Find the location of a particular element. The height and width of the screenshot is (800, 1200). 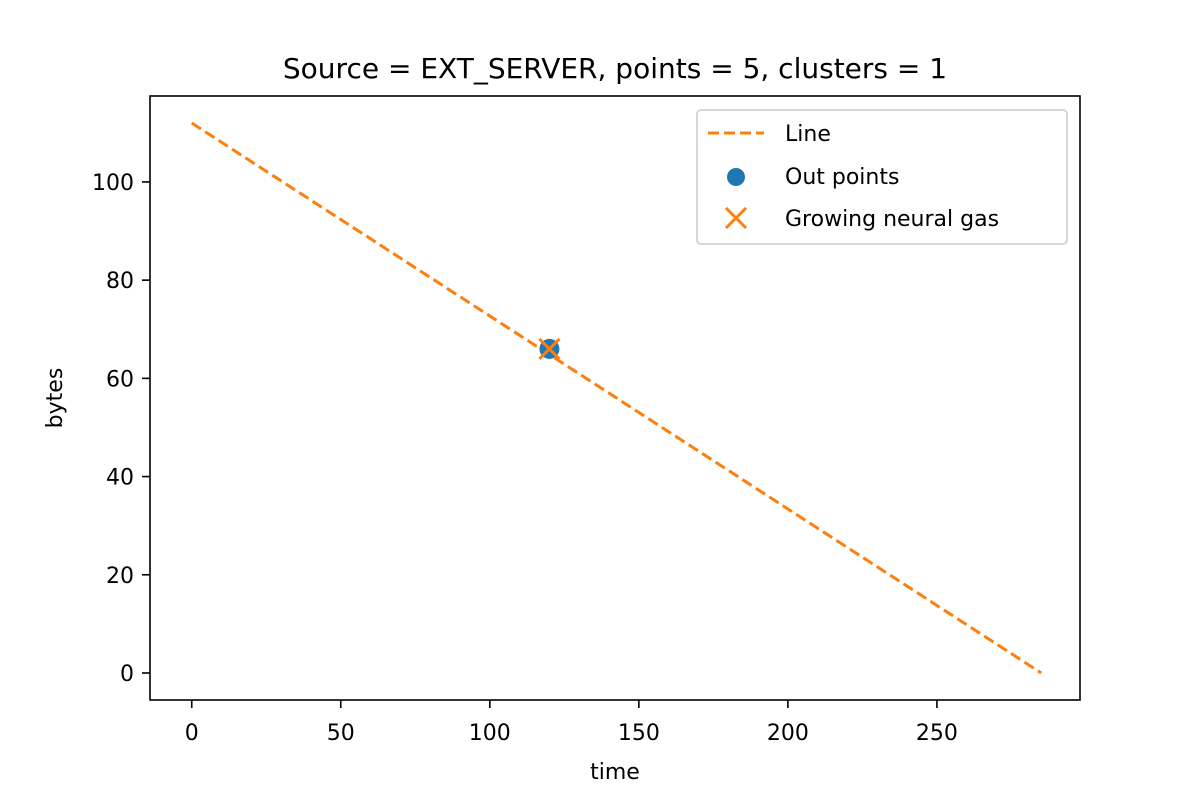

legend-label-out-points: Out points is located at coordinates (842, 177).